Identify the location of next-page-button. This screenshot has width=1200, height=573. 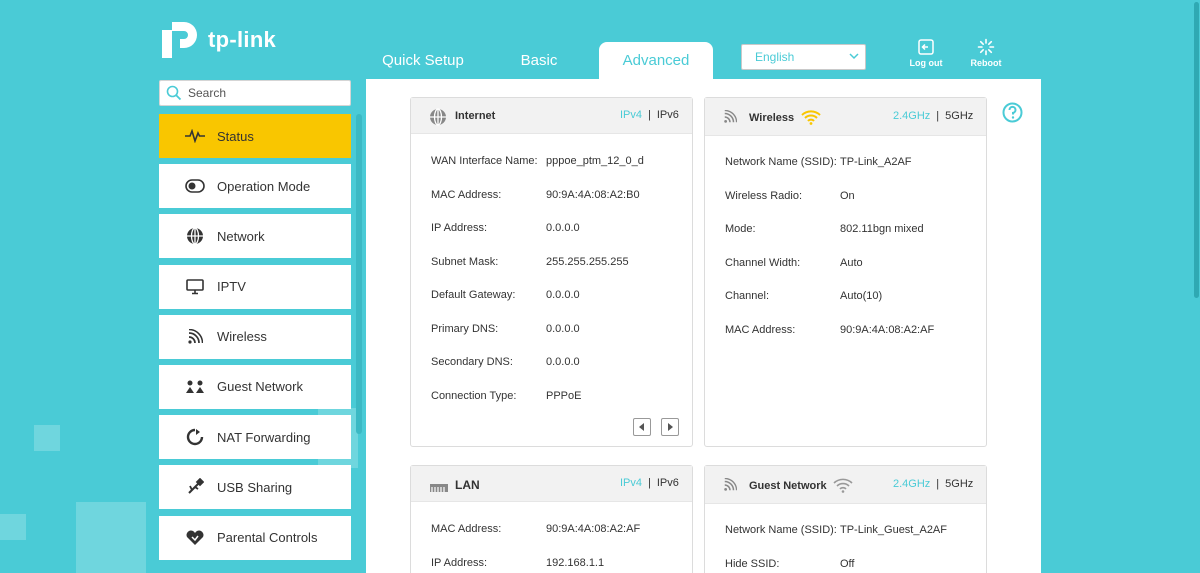
(670, 427).